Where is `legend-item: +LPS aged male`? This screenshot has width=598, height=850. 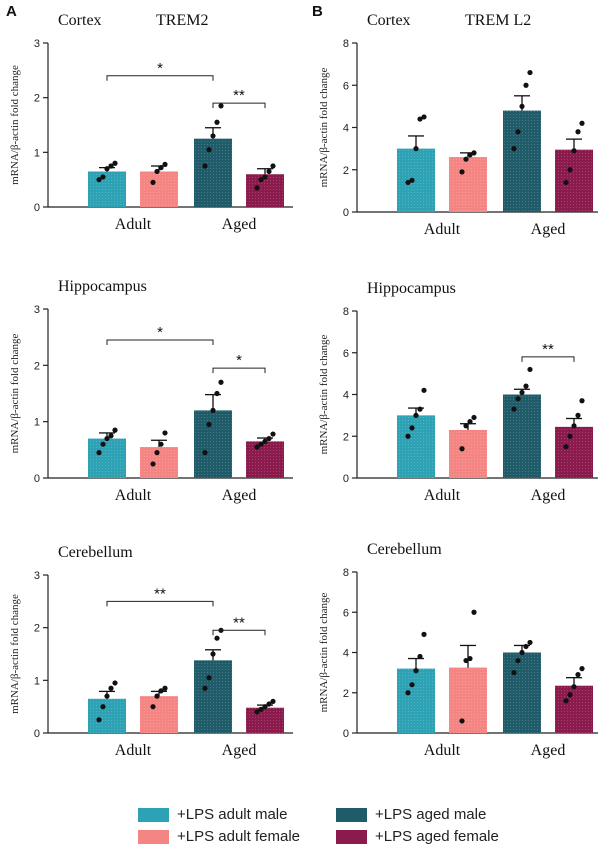 legend-item: +LPS aged male is located at coordinates (411, 814).